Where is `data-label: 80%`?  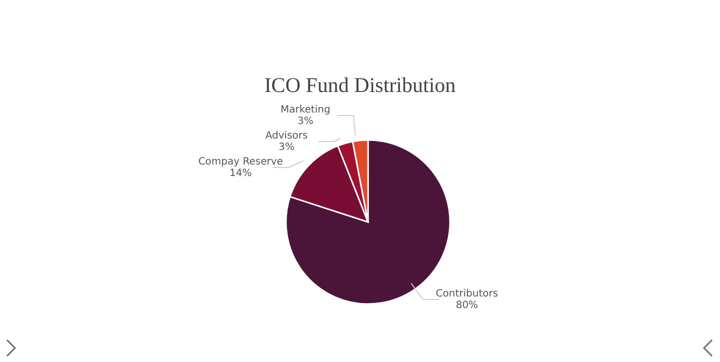 data-label: 80% is located at coordinates (467, 306).